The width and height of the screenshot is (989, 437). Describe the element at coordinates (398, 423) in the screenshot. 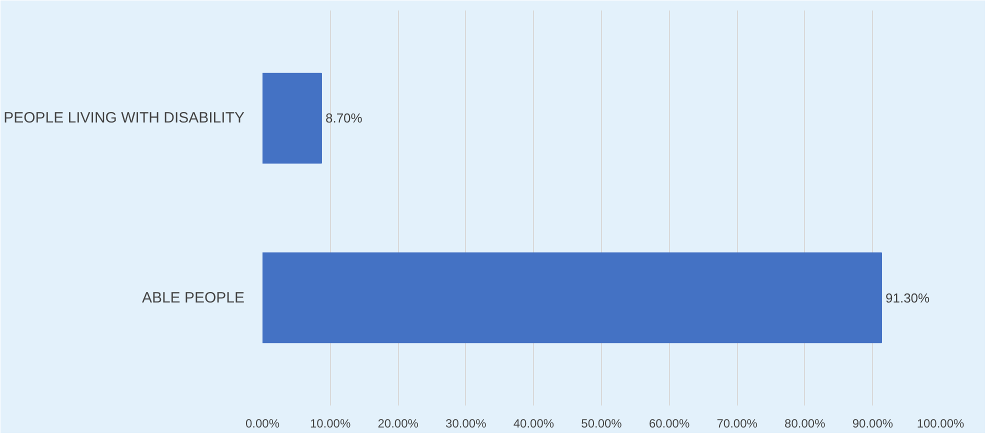

I see `x-tick-label: 20.00%` at that location.